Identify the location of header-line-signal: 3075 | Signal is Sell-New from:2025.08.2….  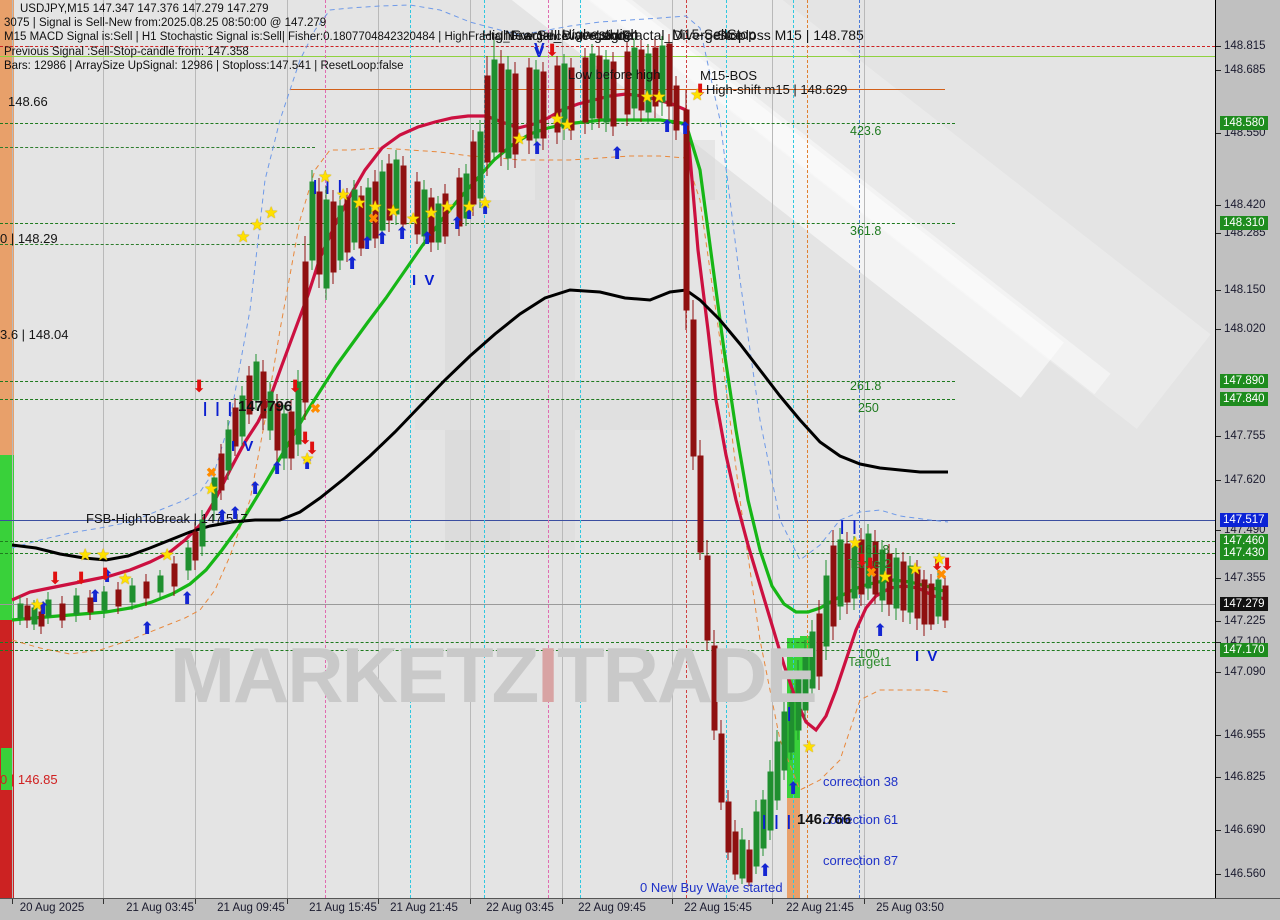
(165, 23).